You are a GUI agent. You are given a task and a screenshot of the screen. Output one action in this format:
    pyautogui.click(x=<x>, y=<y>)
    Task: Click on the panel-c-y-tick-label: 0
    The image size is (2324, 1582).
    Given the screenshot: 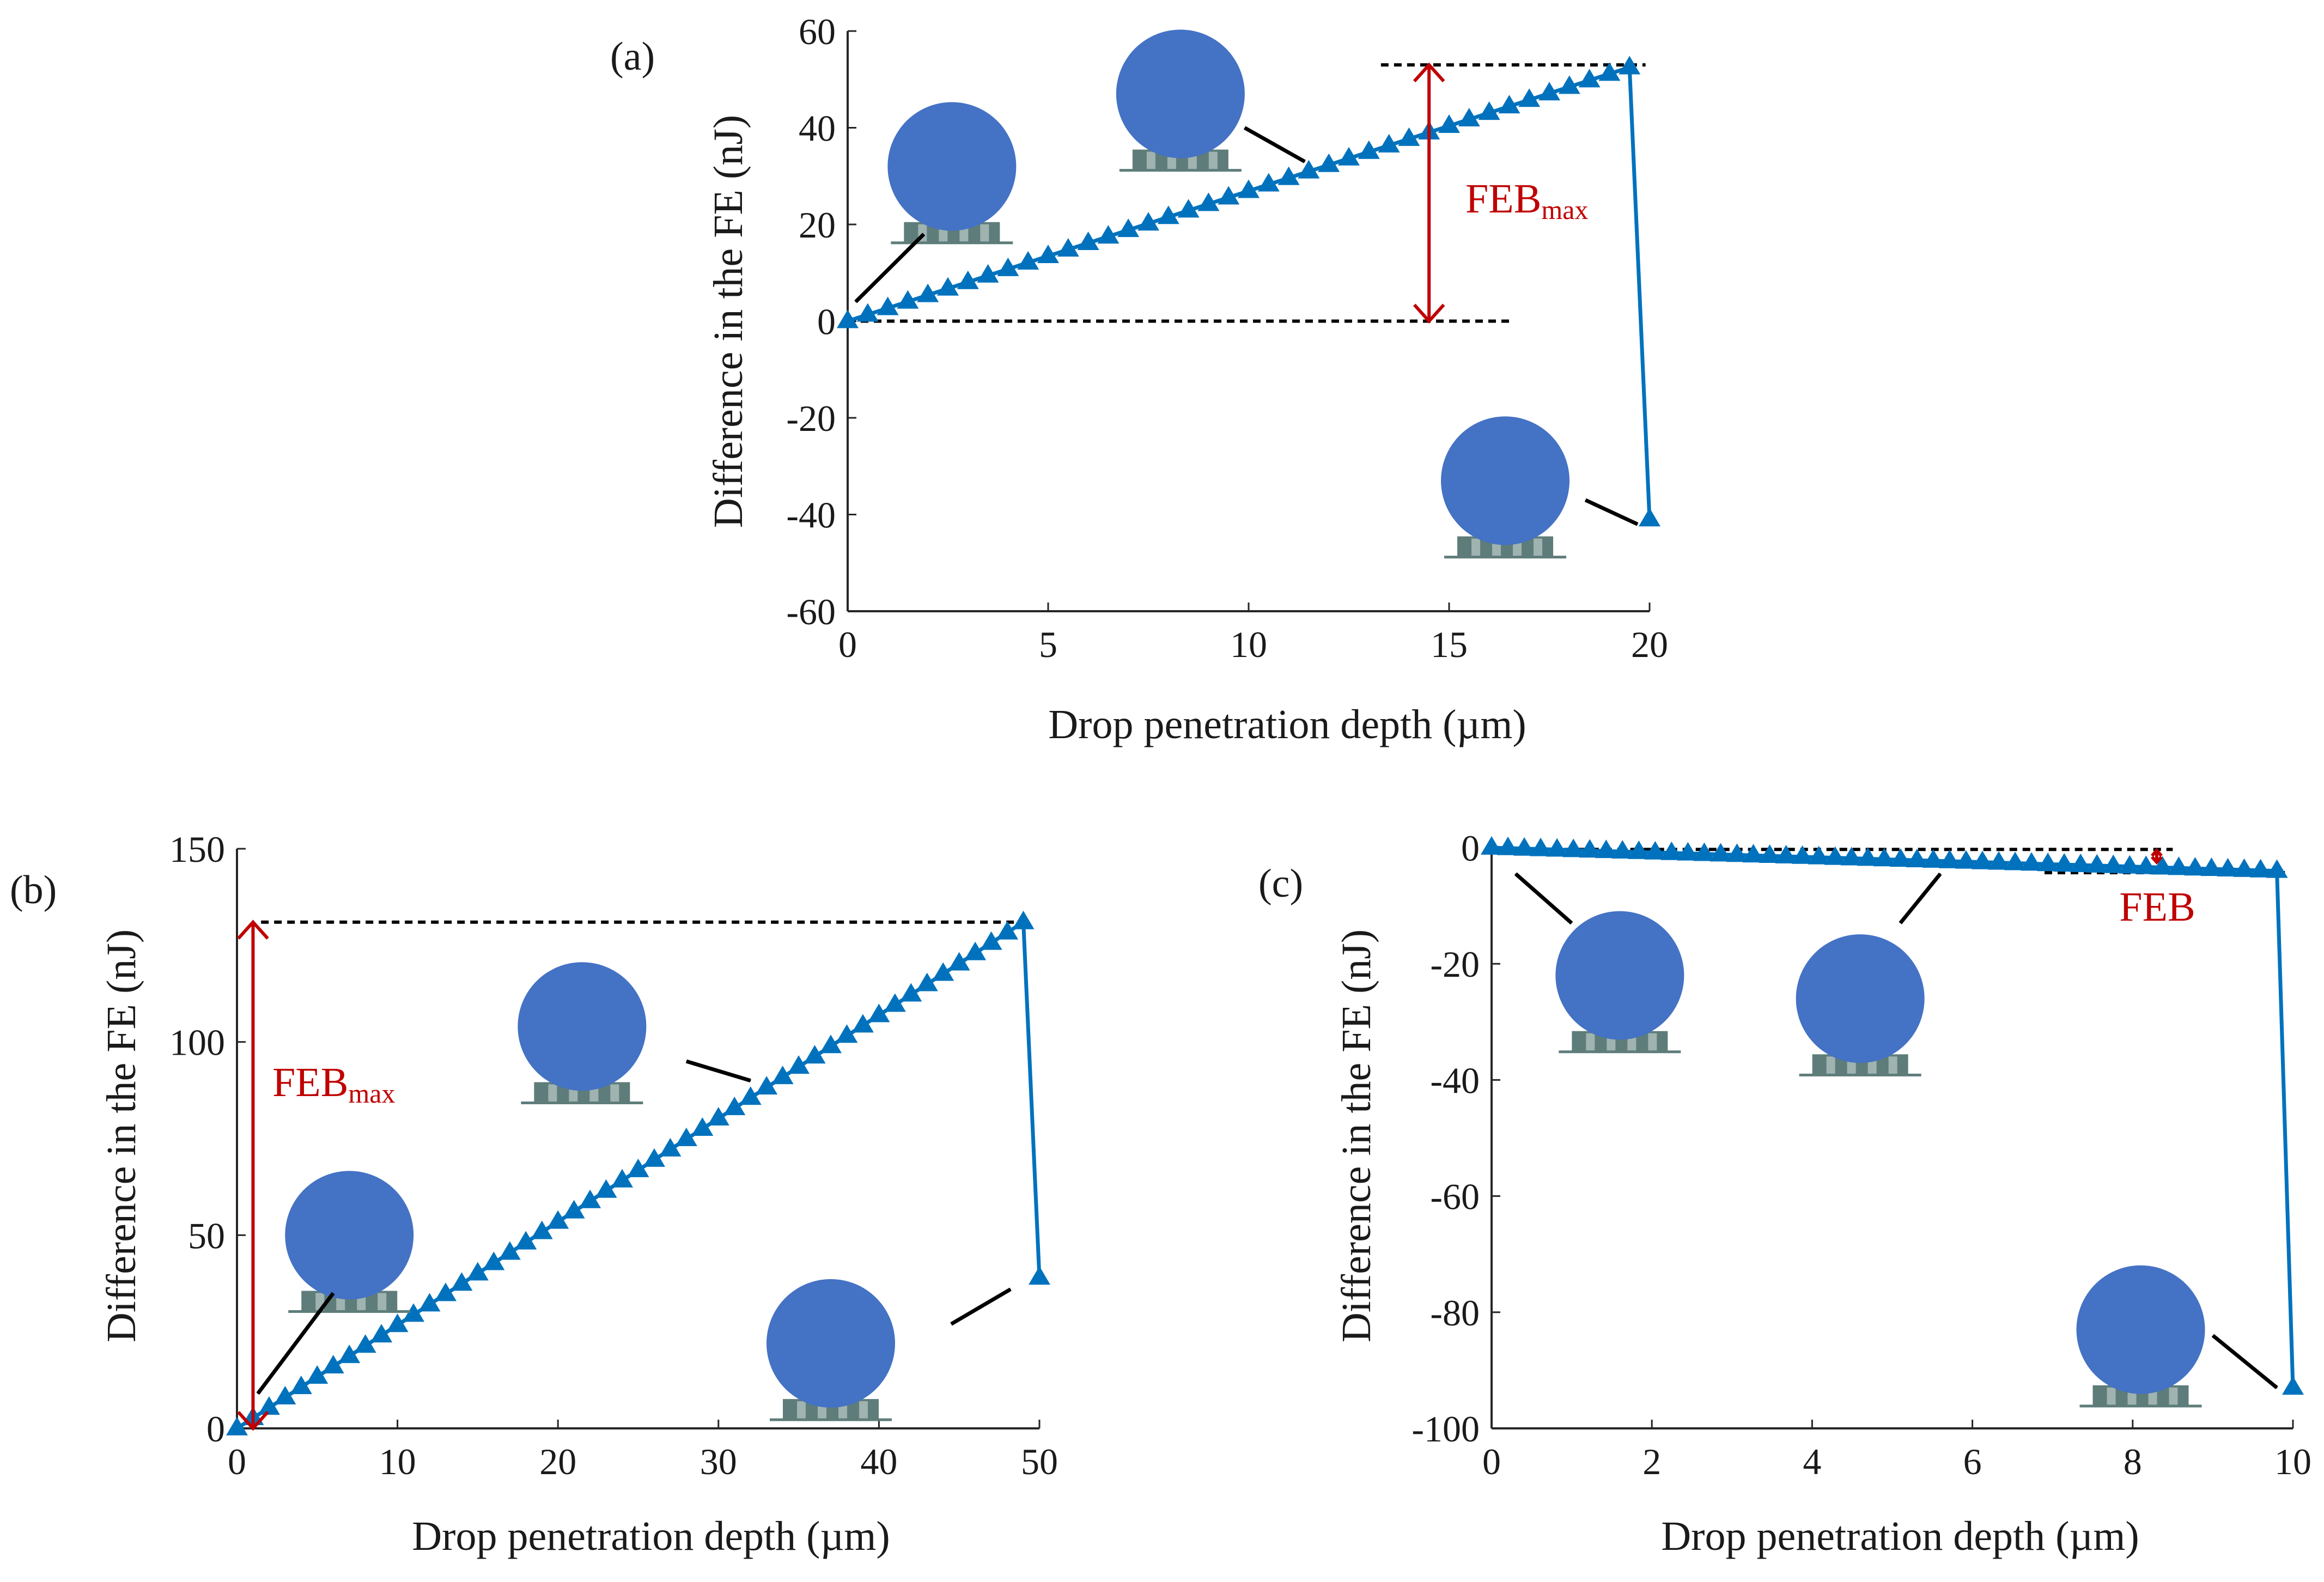 What is the action you would take?
    pyautogui.click(x=1470, y=848)
    